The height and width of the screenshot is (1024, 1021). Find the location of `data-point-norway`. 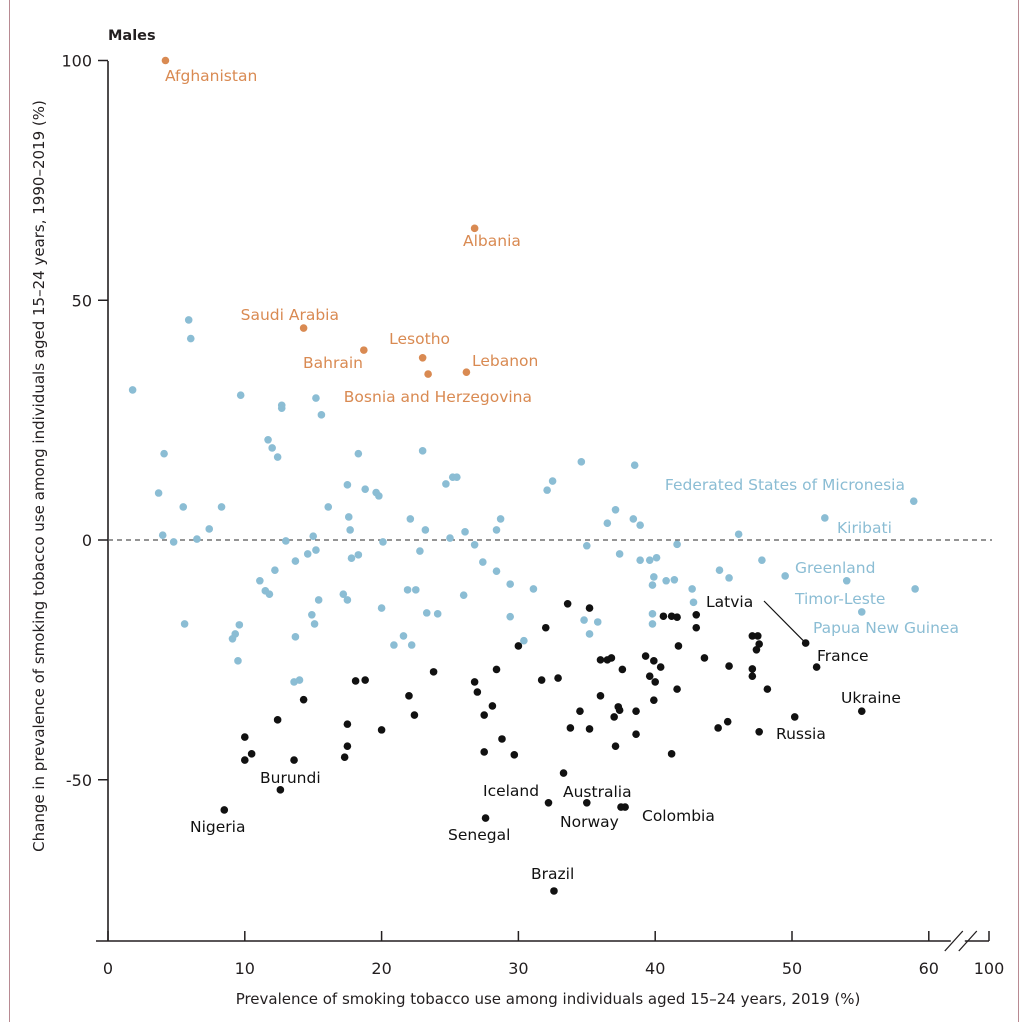

data-point-norway is located at coordinates (587, 802).